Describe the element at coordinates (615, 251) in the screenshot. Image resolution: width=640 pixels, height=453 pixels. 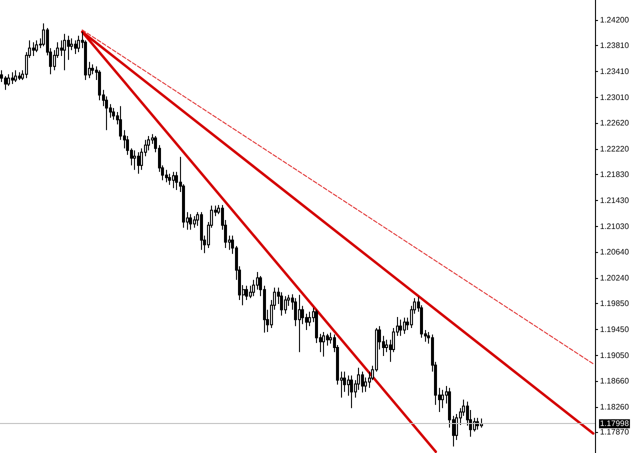
I see `y-tick-label: 1.20640` at that location.